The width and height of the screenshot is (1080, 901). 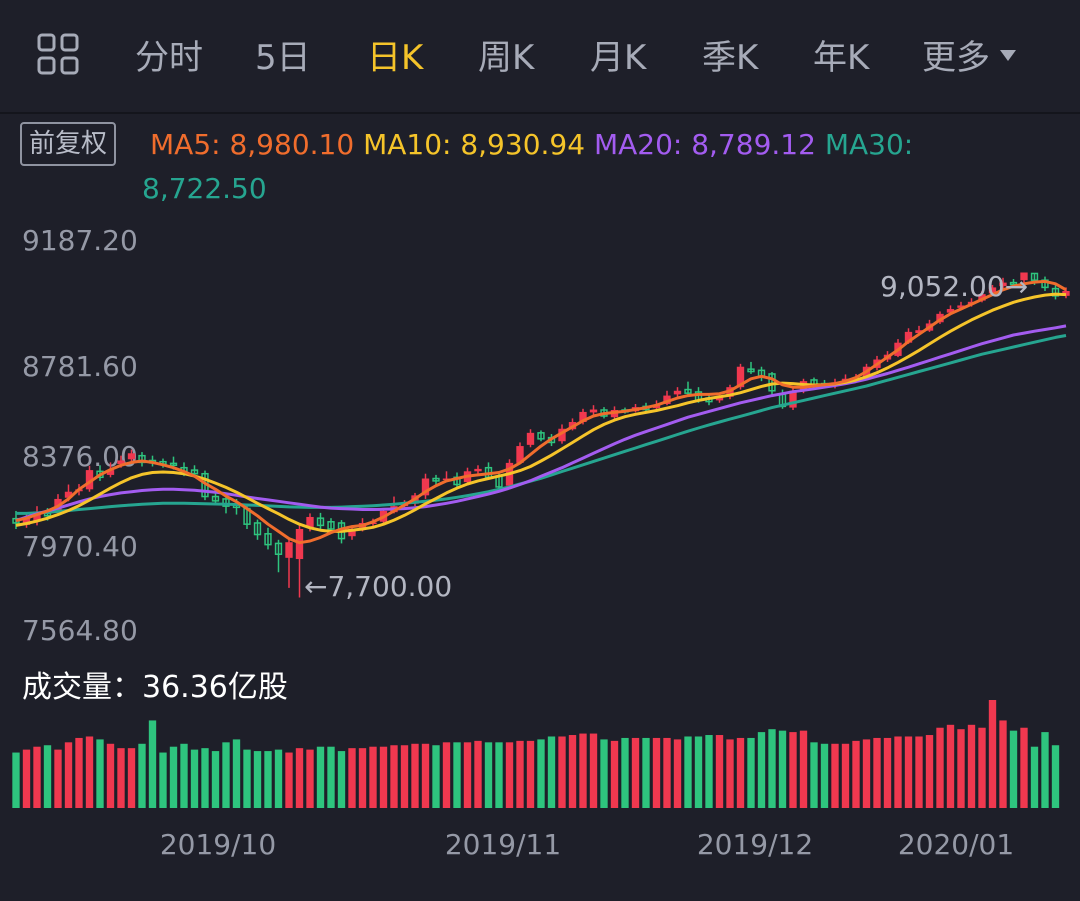 I want to click on ma5-label: MA5:, so click(x=190, y=144).